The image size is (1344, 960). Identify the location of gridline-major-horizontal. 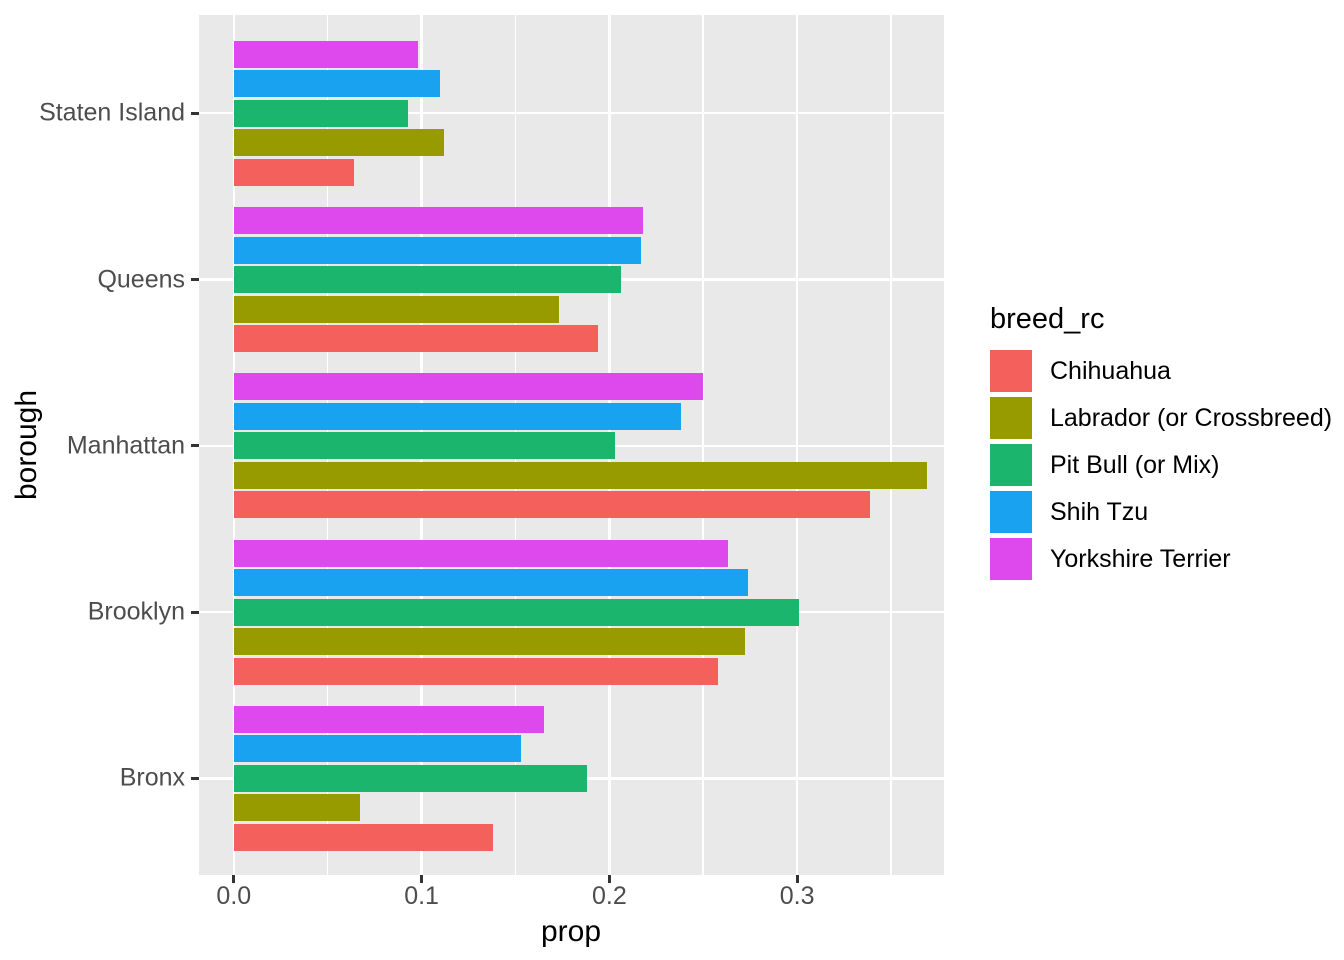
(571, 113).